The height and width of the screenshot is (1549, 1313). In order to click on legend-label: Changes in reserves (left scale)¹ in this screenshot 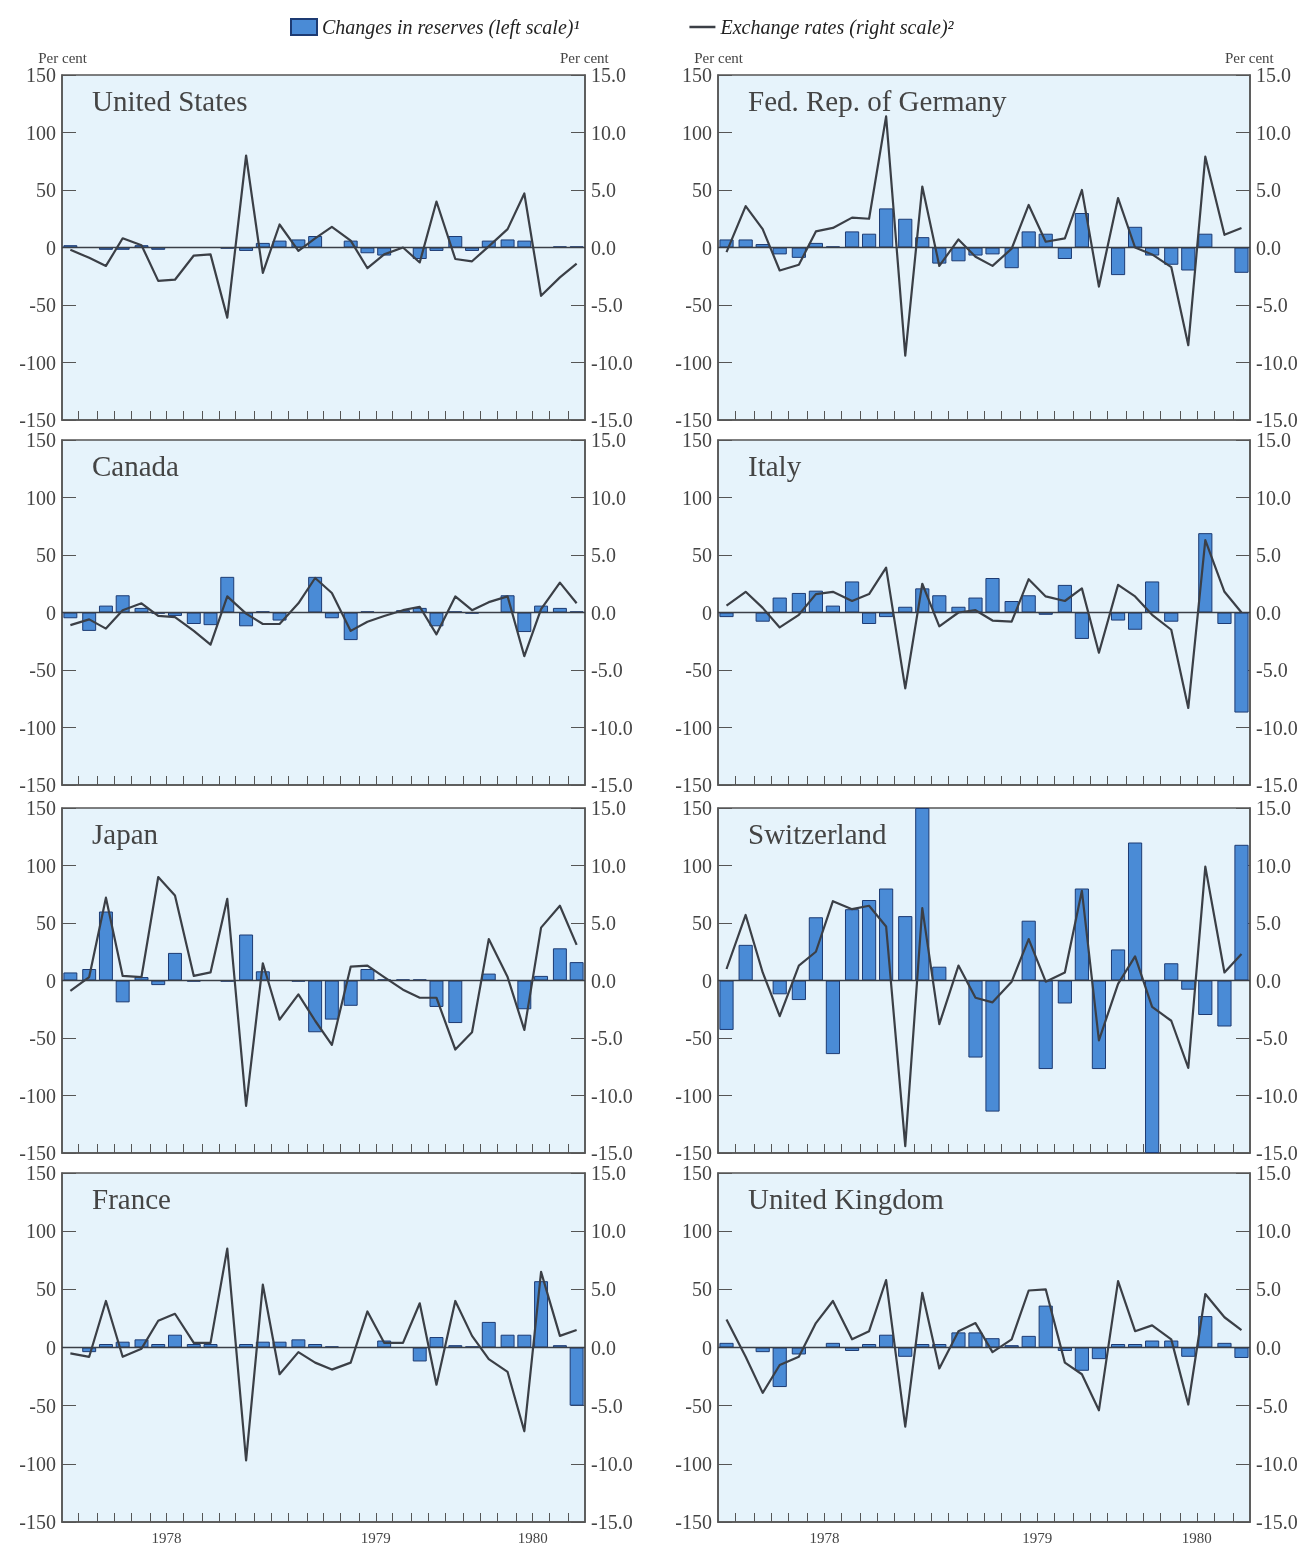, I will do `click(451, 27)`.